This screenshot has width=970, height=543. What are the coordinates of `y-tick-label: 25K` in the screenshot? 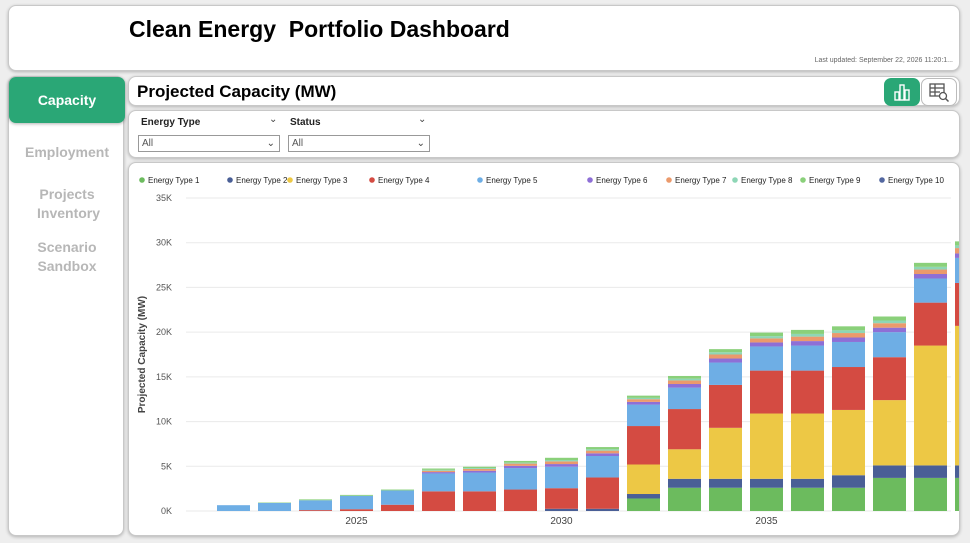 It's located at (164, 287).